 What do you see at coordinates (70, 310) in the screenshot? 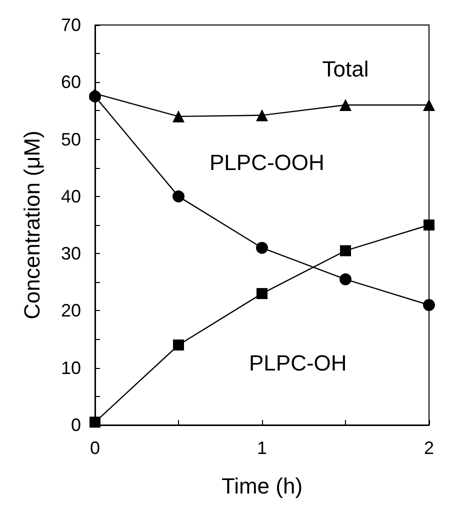
I see `y-tick-label: 20` at bounding box center [70, 310].